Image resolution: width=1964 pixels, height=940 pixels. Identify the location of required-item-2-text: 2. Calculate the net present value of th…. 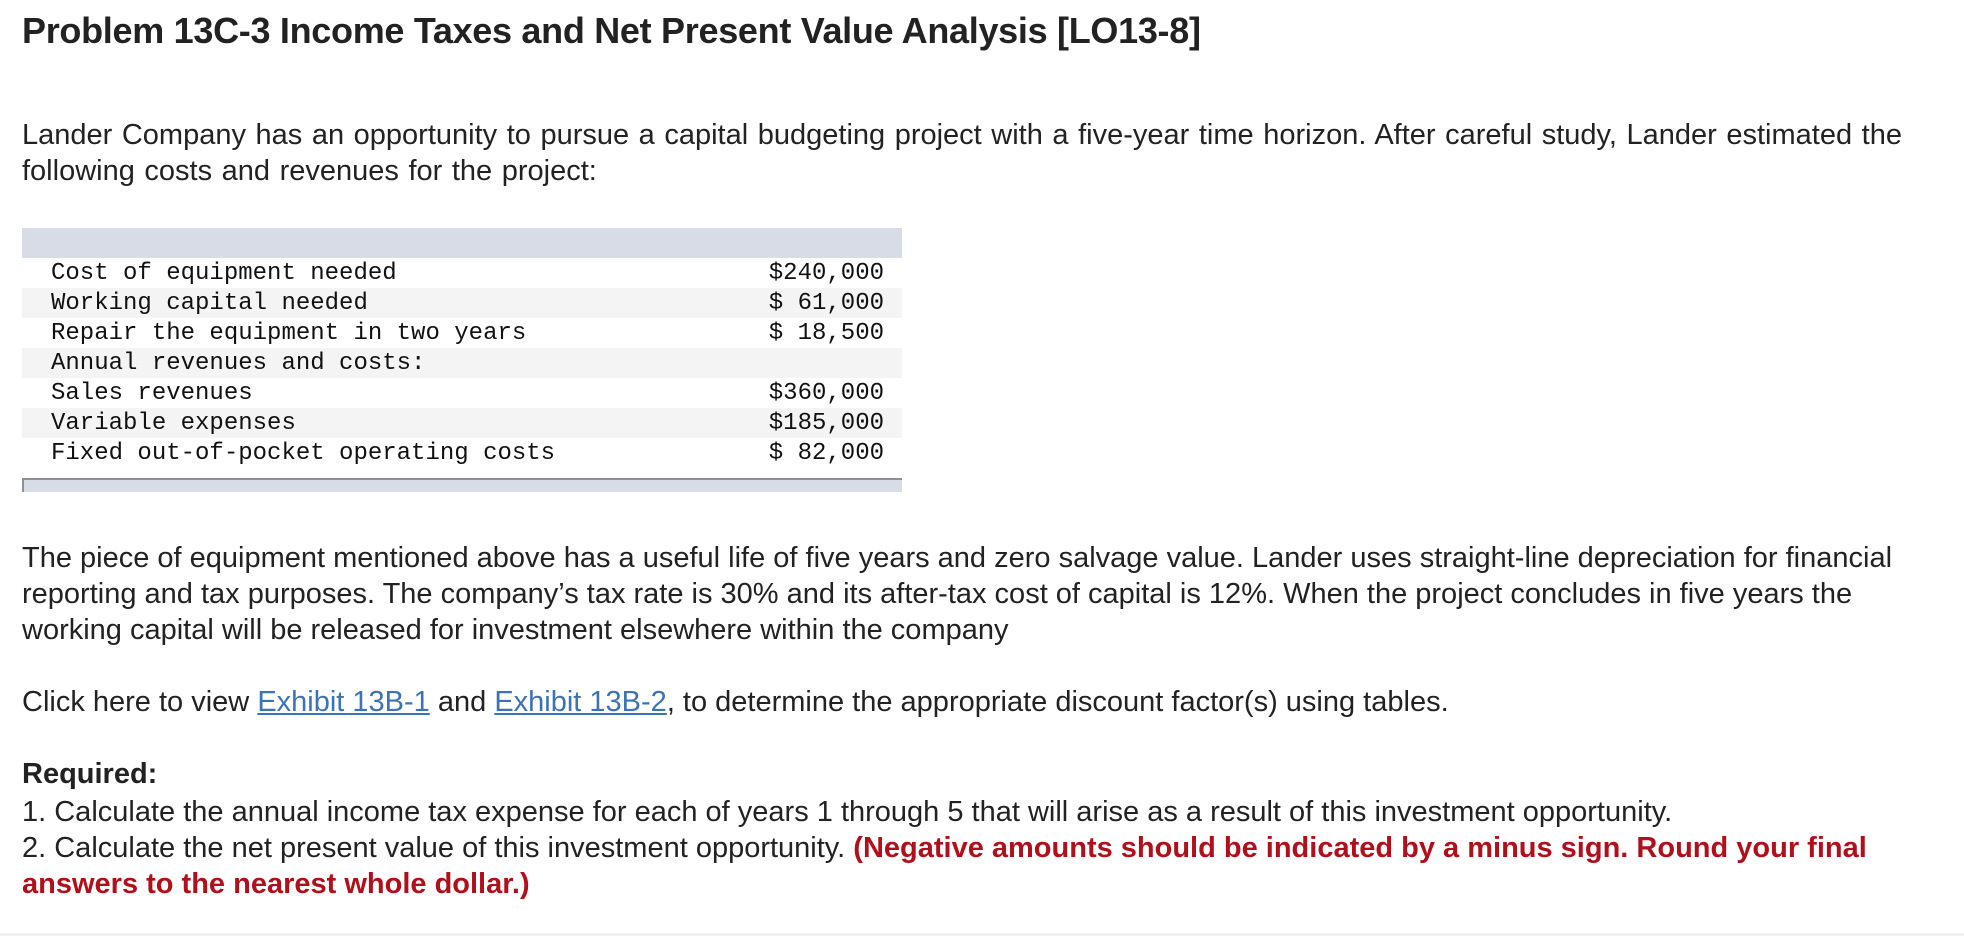
(438, 848).